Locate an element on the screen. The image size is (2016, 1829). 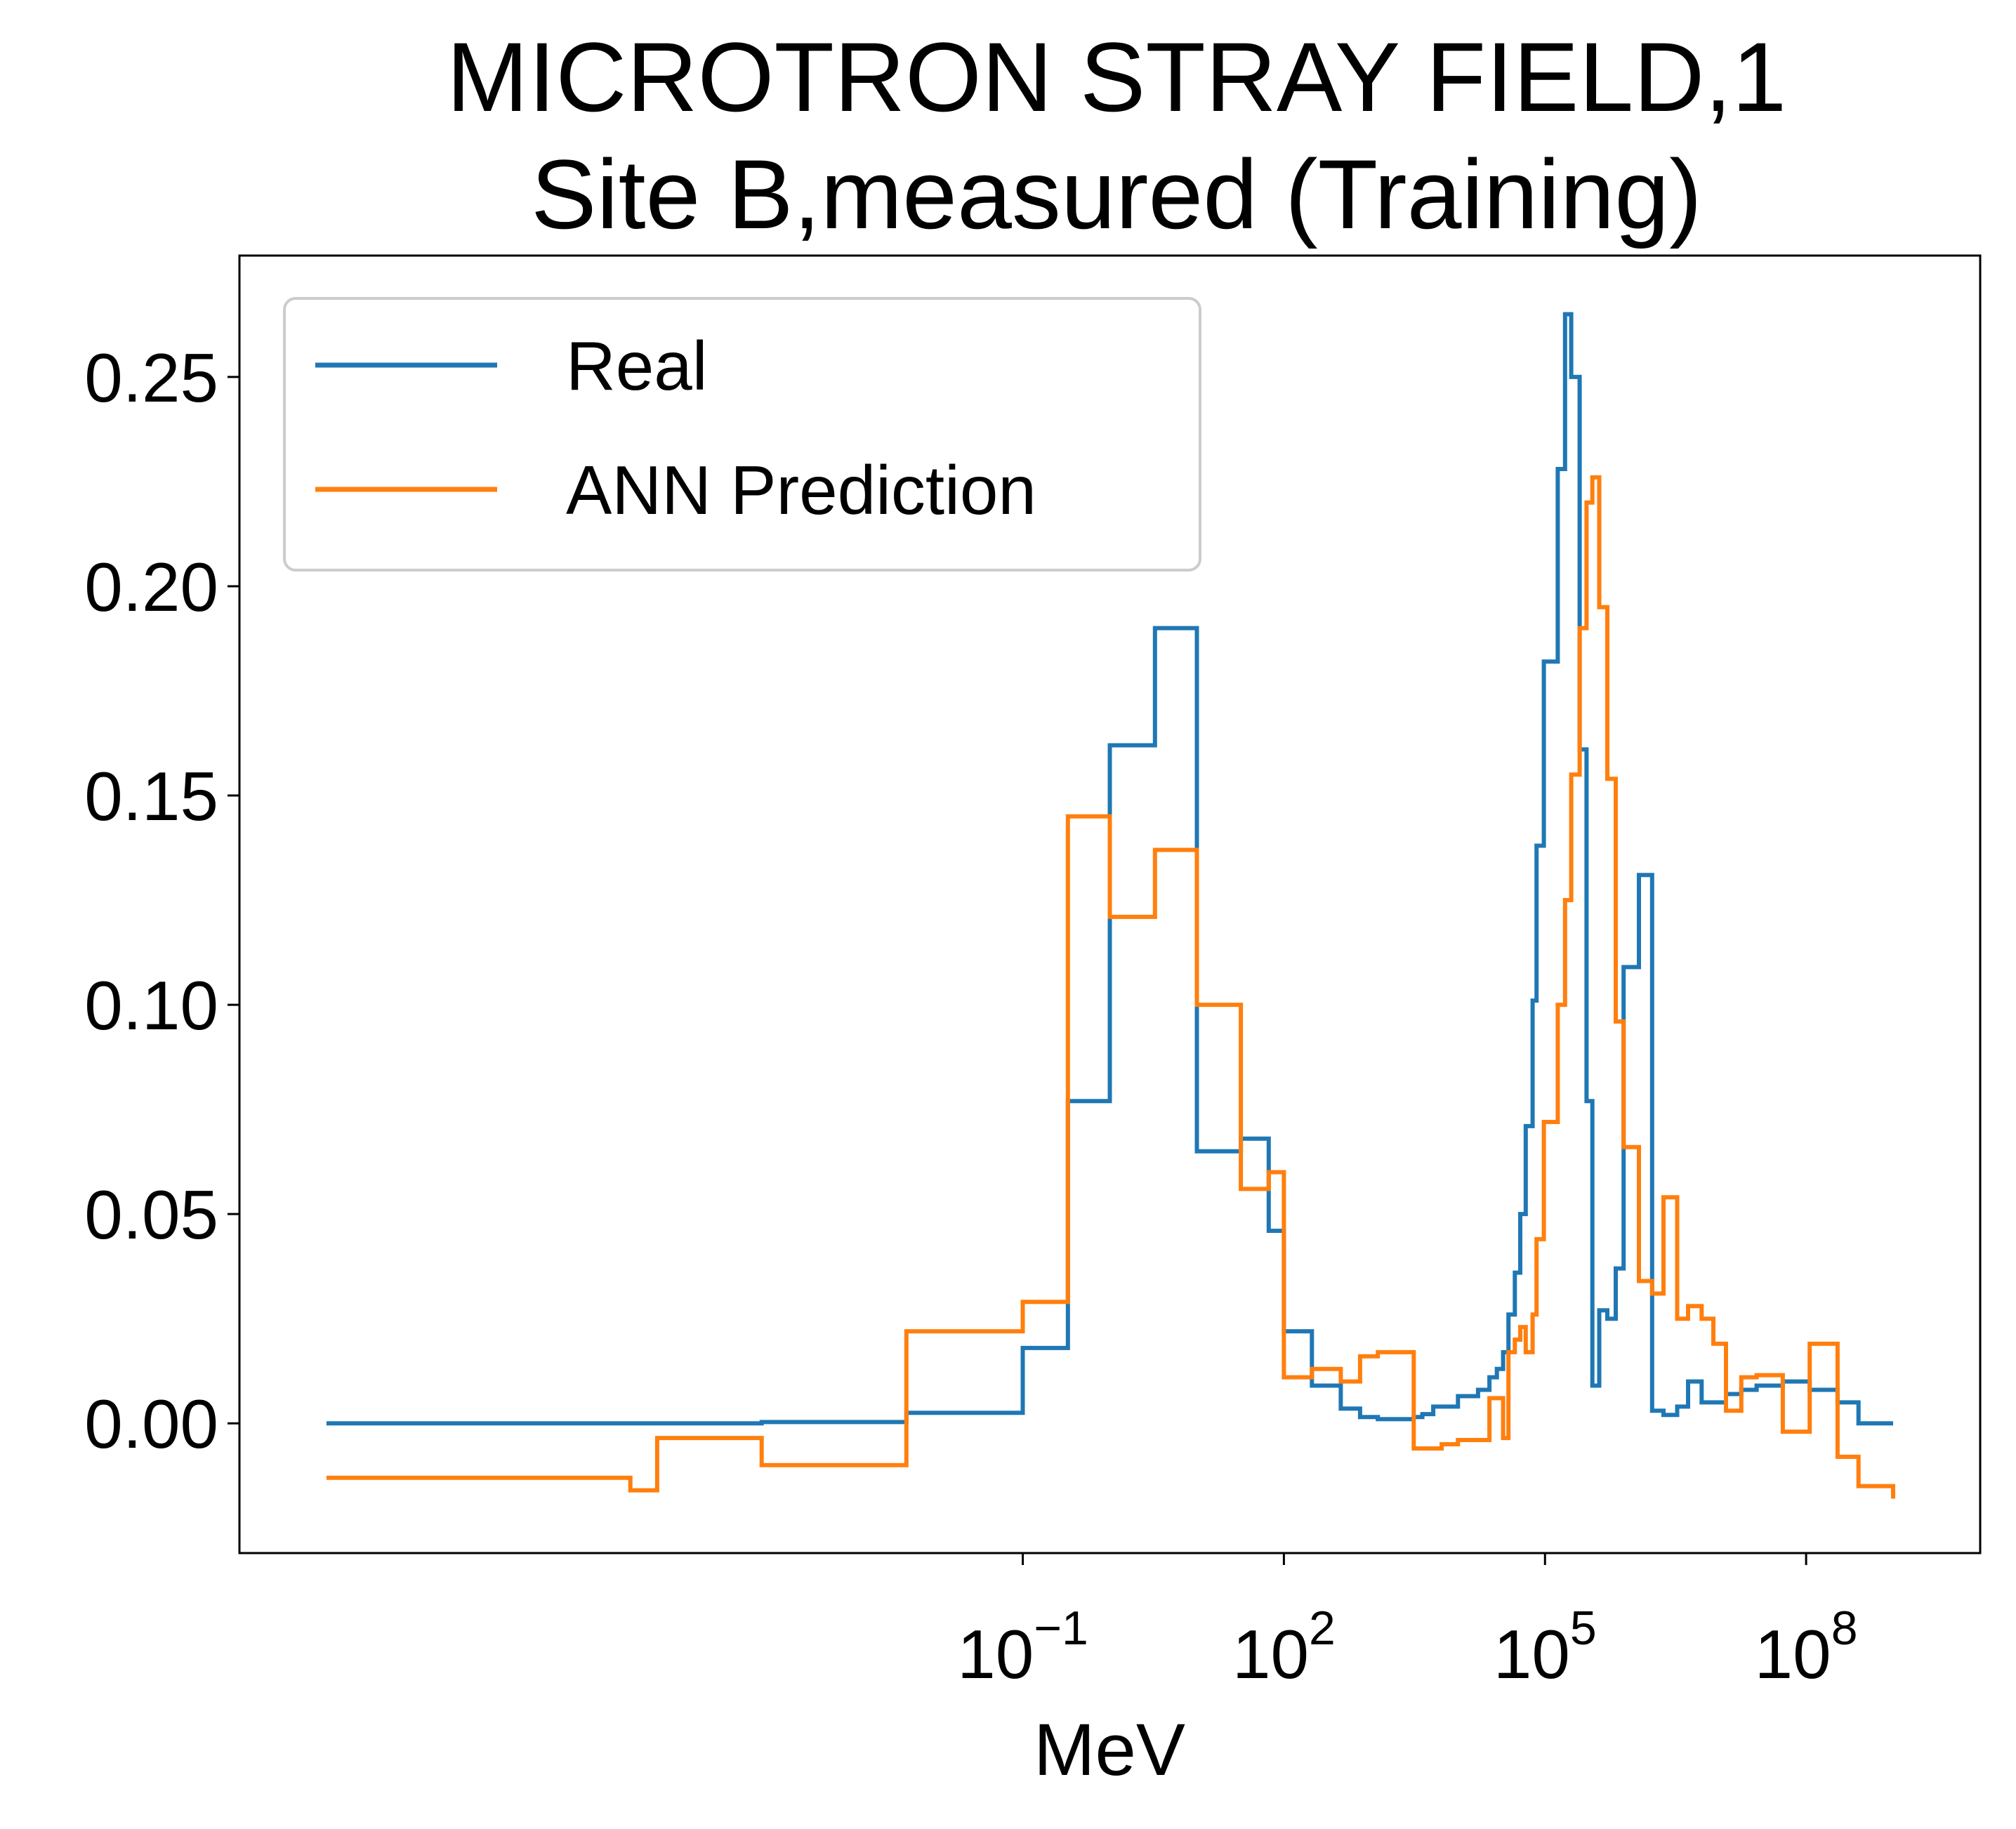
chart-subtitle: Site B,measured (Training) is located at coordinates (1116, 194).